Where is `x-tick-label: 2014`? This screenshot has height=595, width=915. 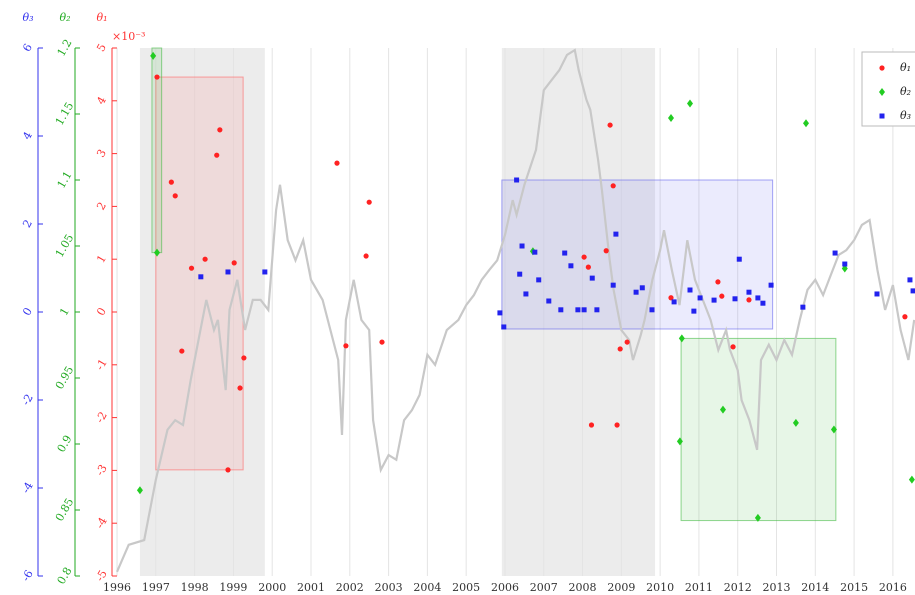
x-tick-label: 2014 is located at coordinates (815, 587).